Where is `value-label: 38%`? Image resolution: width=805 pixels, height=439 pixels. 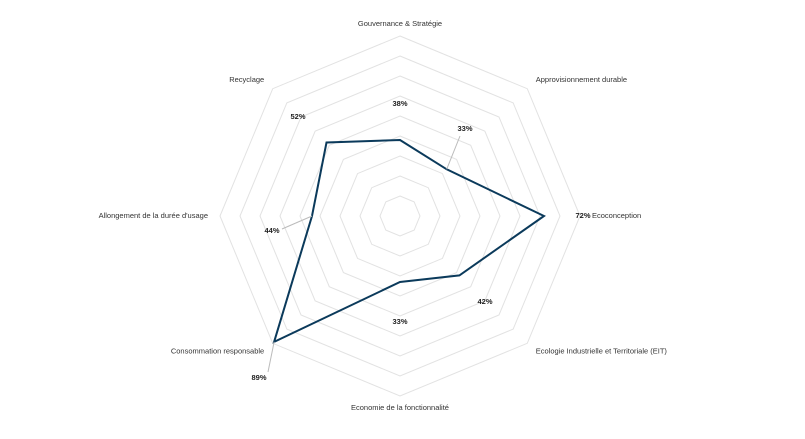 value-label: 38% is located at coordinates (399, 103).